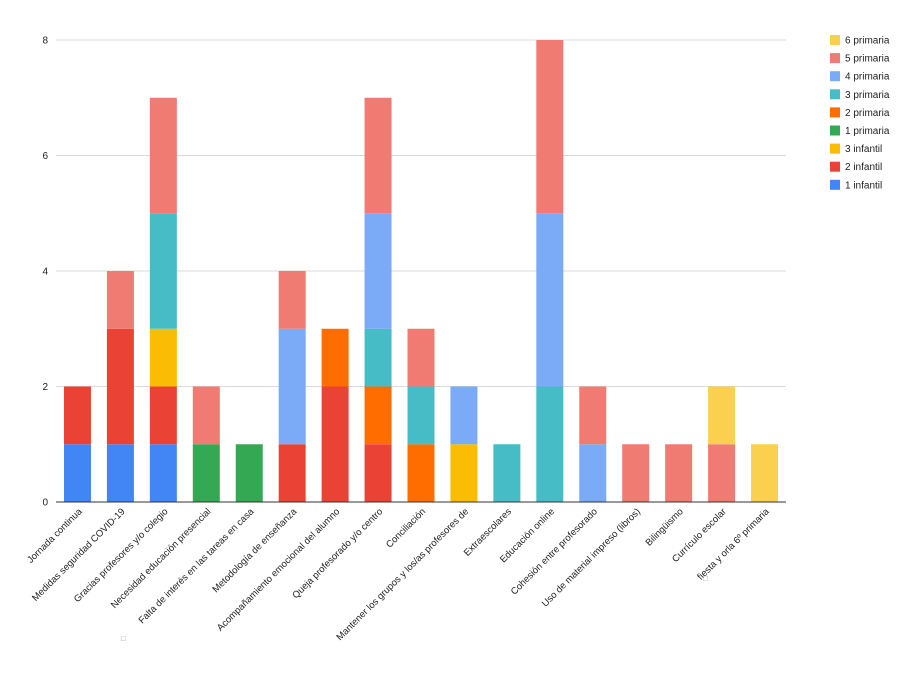  I want to click on legend-label: 3 infantil, so click(863, 149).